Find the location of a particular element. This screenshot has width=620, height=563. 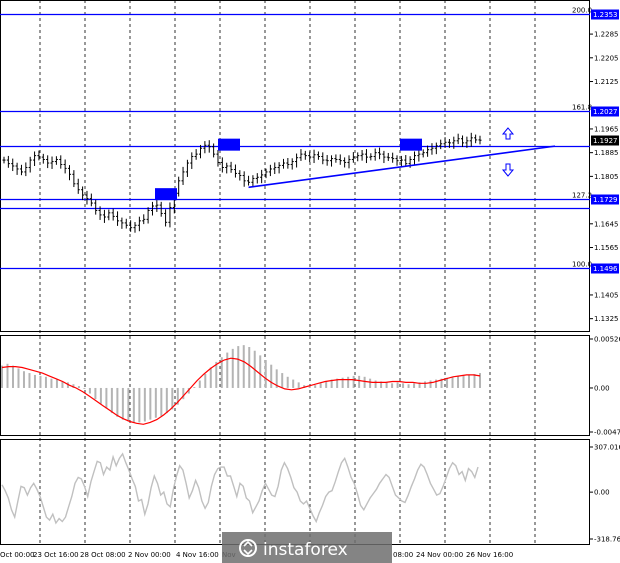

y-tick-label: 1.1645 is located at coordinates (606, 224).